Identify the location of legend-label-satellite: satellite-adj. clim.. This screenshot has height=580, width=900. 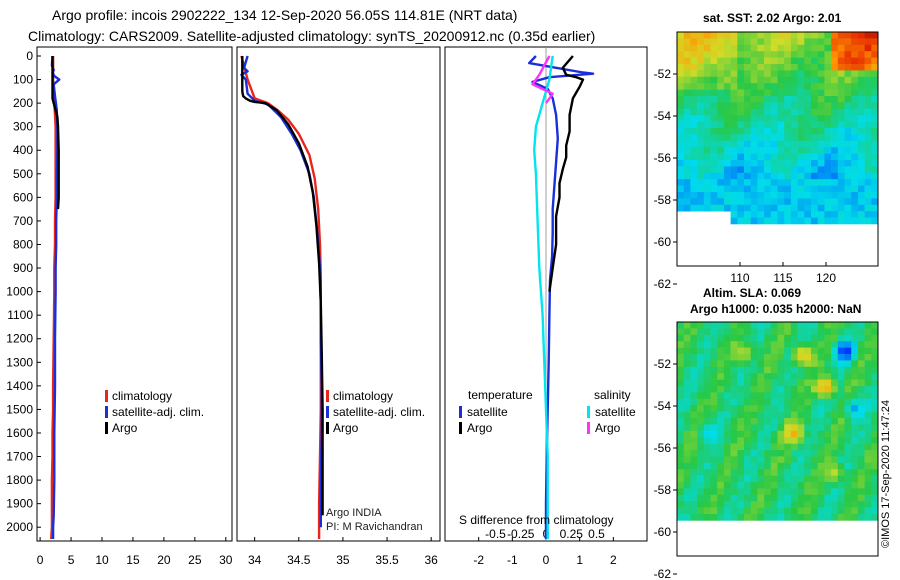
(158, 412).